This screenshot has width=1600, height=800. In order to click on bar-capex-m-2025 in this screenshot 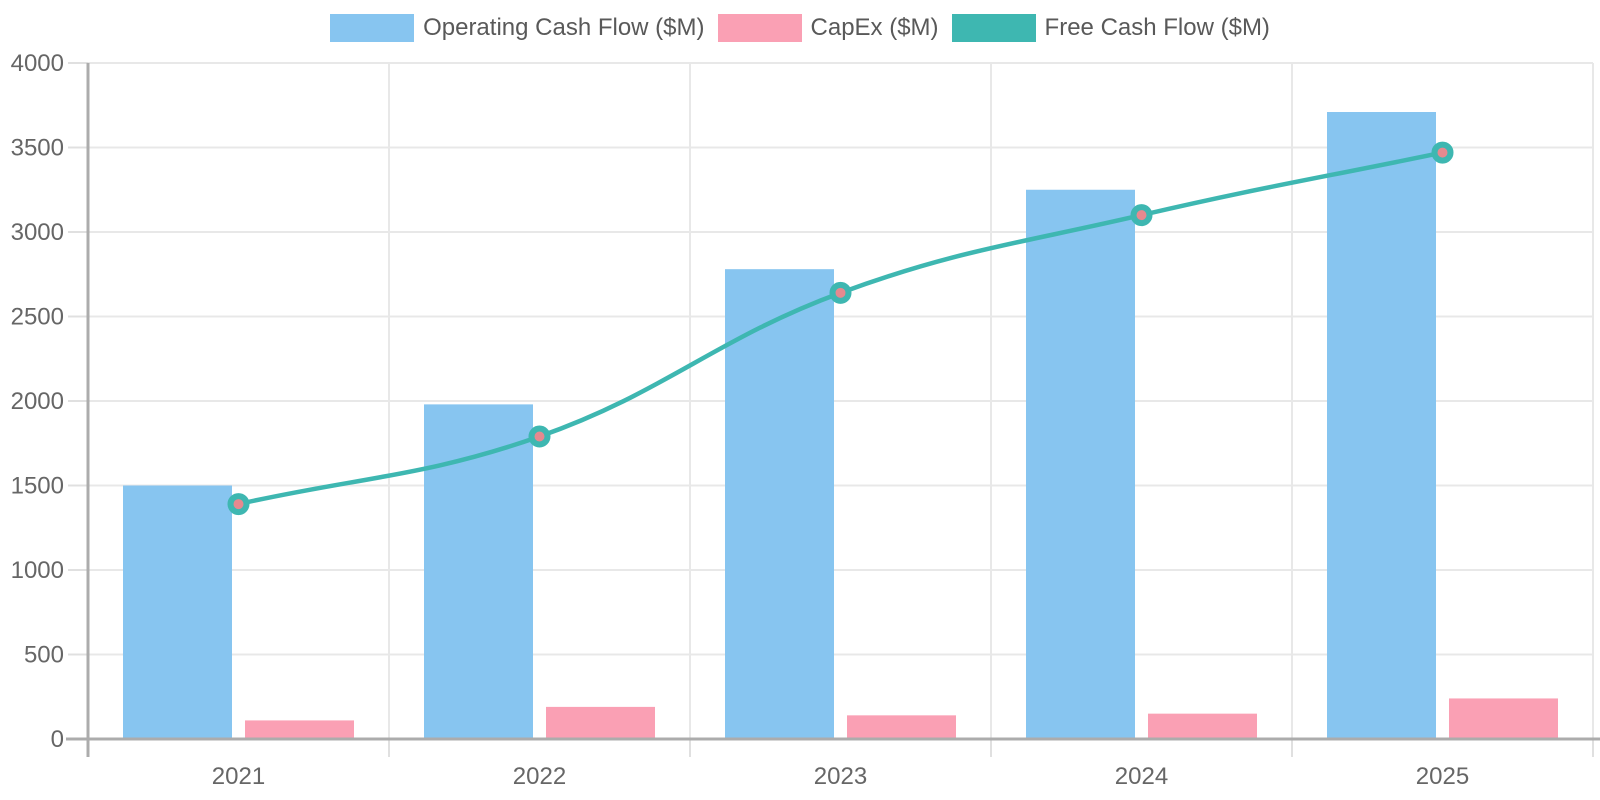, I will do `click(1503, 718)`.